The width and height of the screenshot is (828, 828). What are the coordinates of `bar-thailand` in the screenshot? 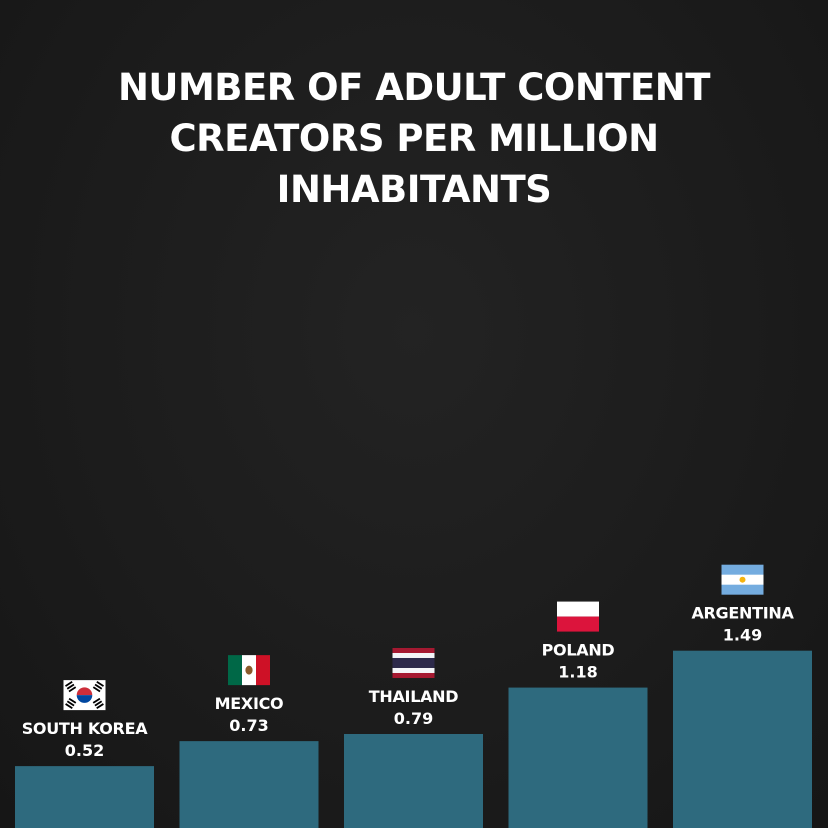 It's located at (413, 780).